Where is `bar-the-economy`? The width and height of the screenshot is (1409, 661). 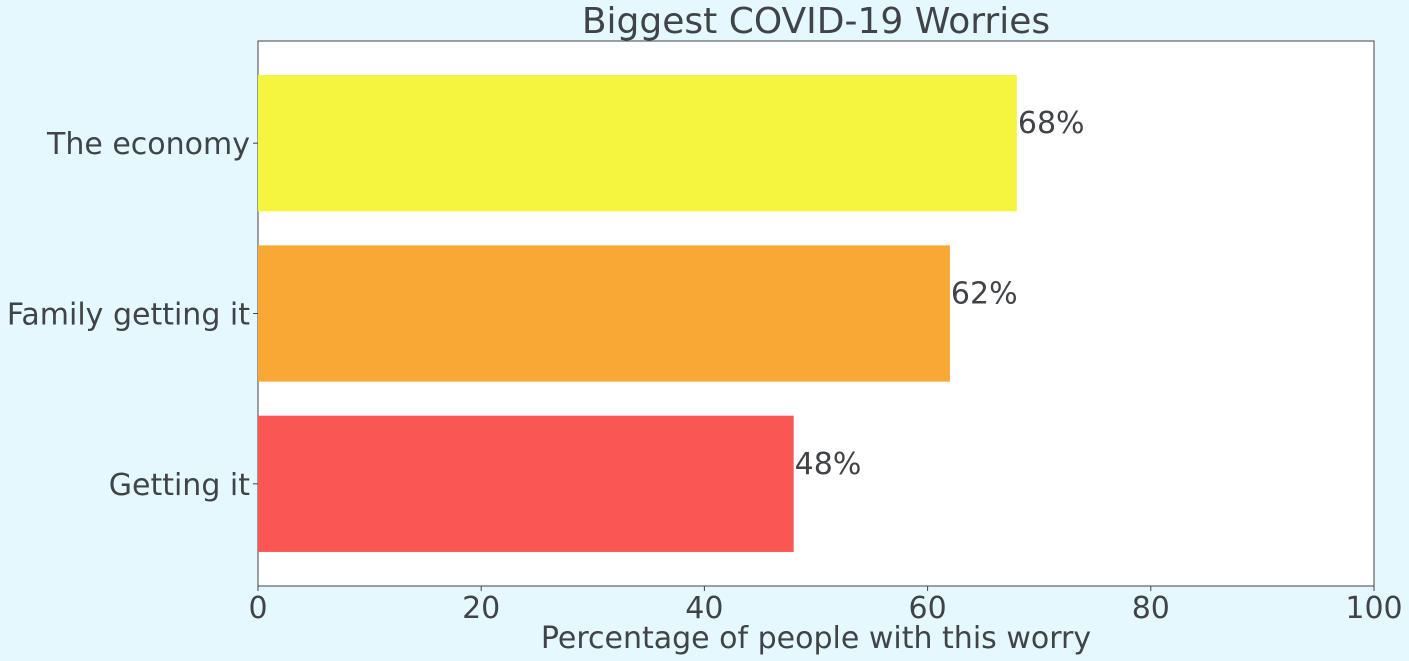 bar-the-economy is located at coordinates (637, 143).